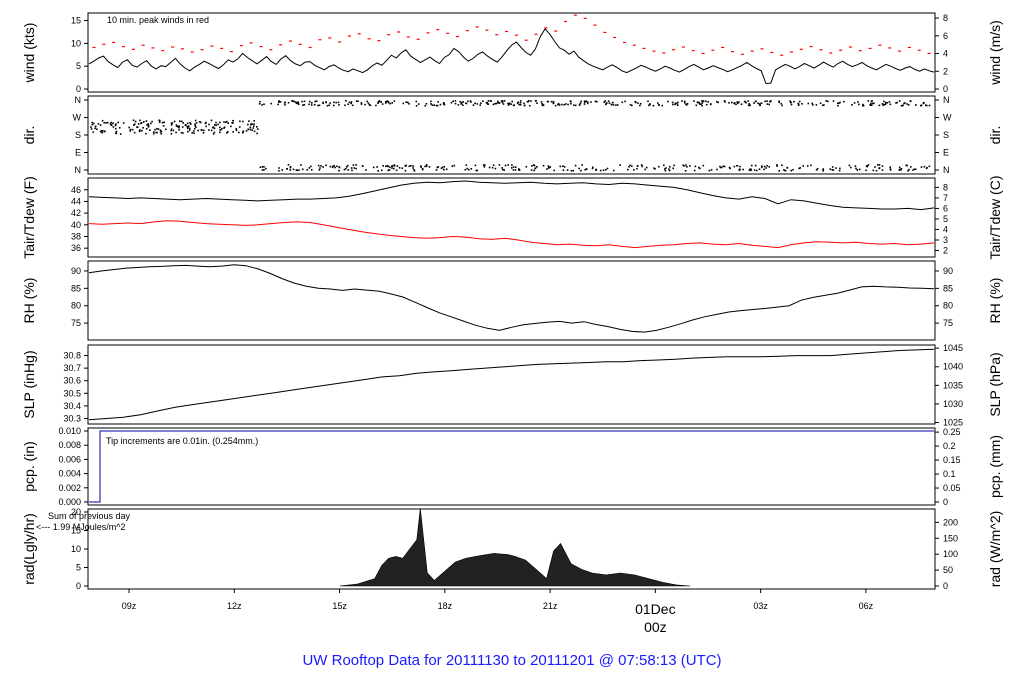 The image size is (1024, 700). What do you see at coordinates (76, 213) in the screenshot?
I see `temp-ytick-label-left: 42` at bounding box center [76, 213].